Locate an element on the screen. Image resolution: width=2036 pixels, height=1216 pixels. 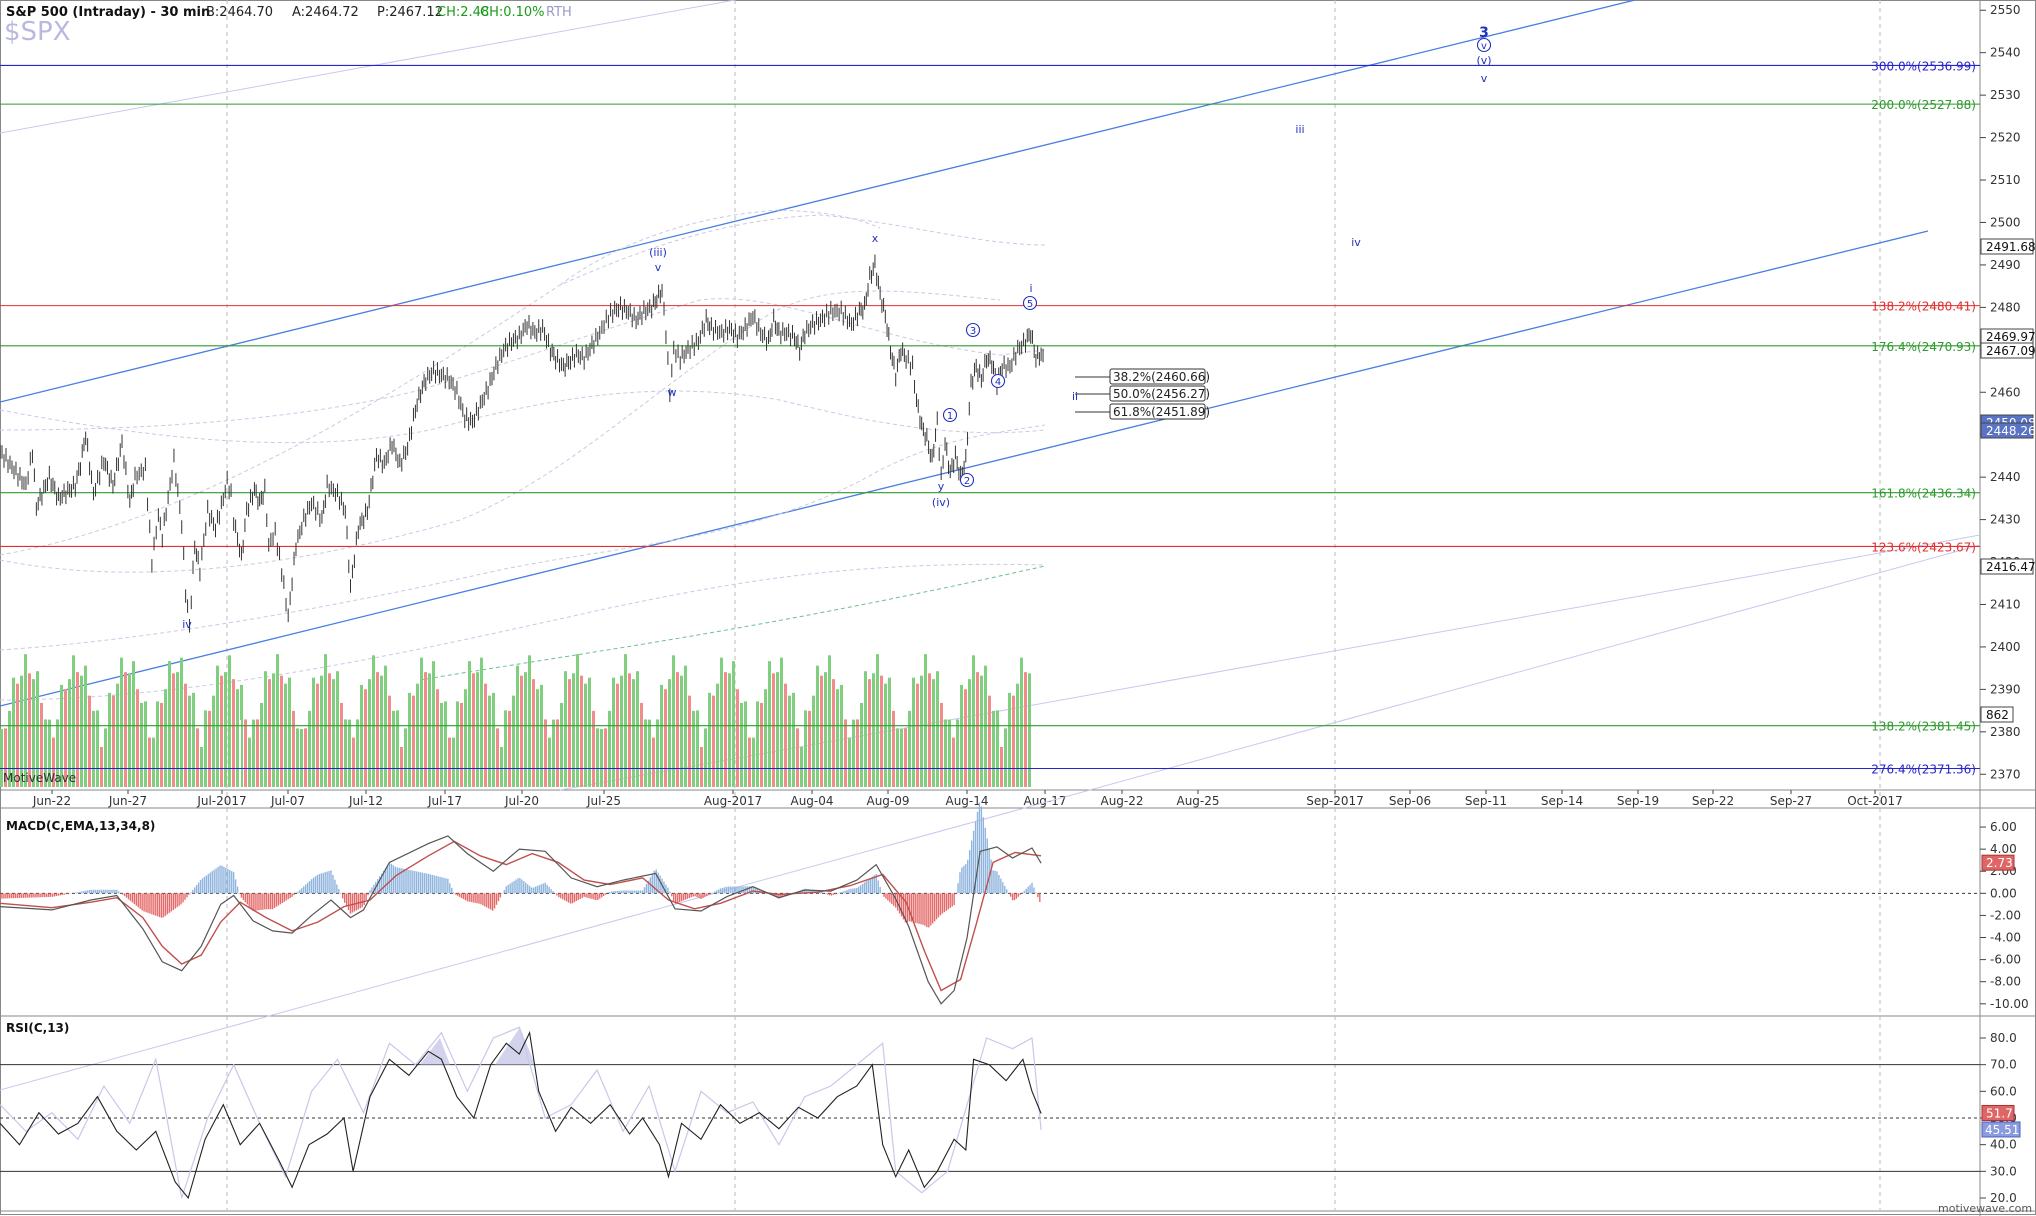
rsi-value-label: 51.7 is located at coordinates (1999, 1113).